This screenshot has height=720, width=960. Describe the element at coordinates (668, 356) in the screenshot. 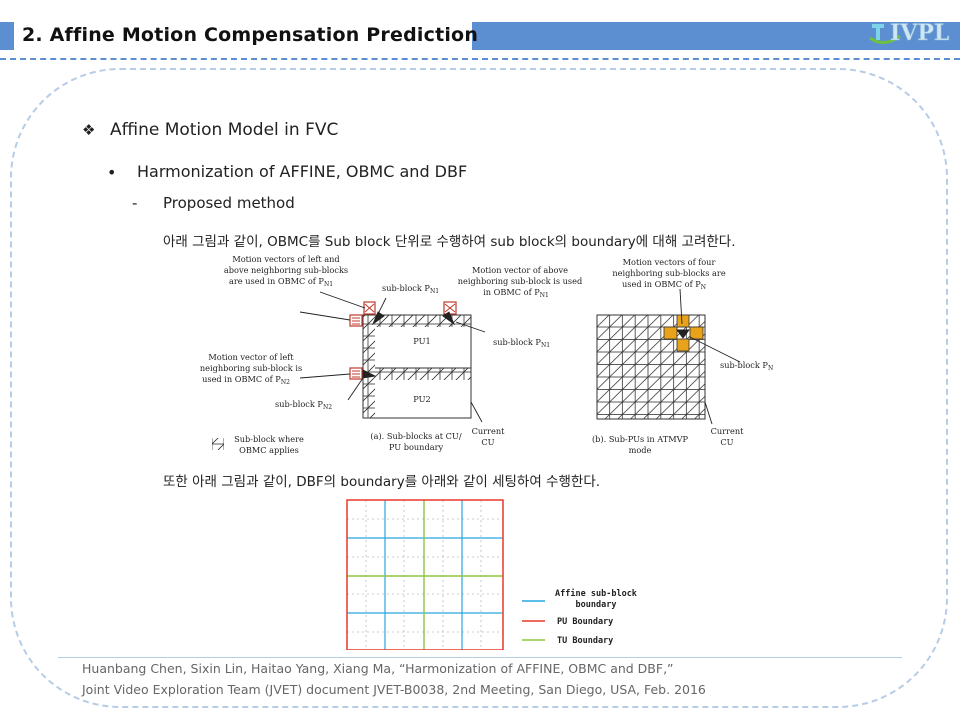

I see `panel-b` at that location.